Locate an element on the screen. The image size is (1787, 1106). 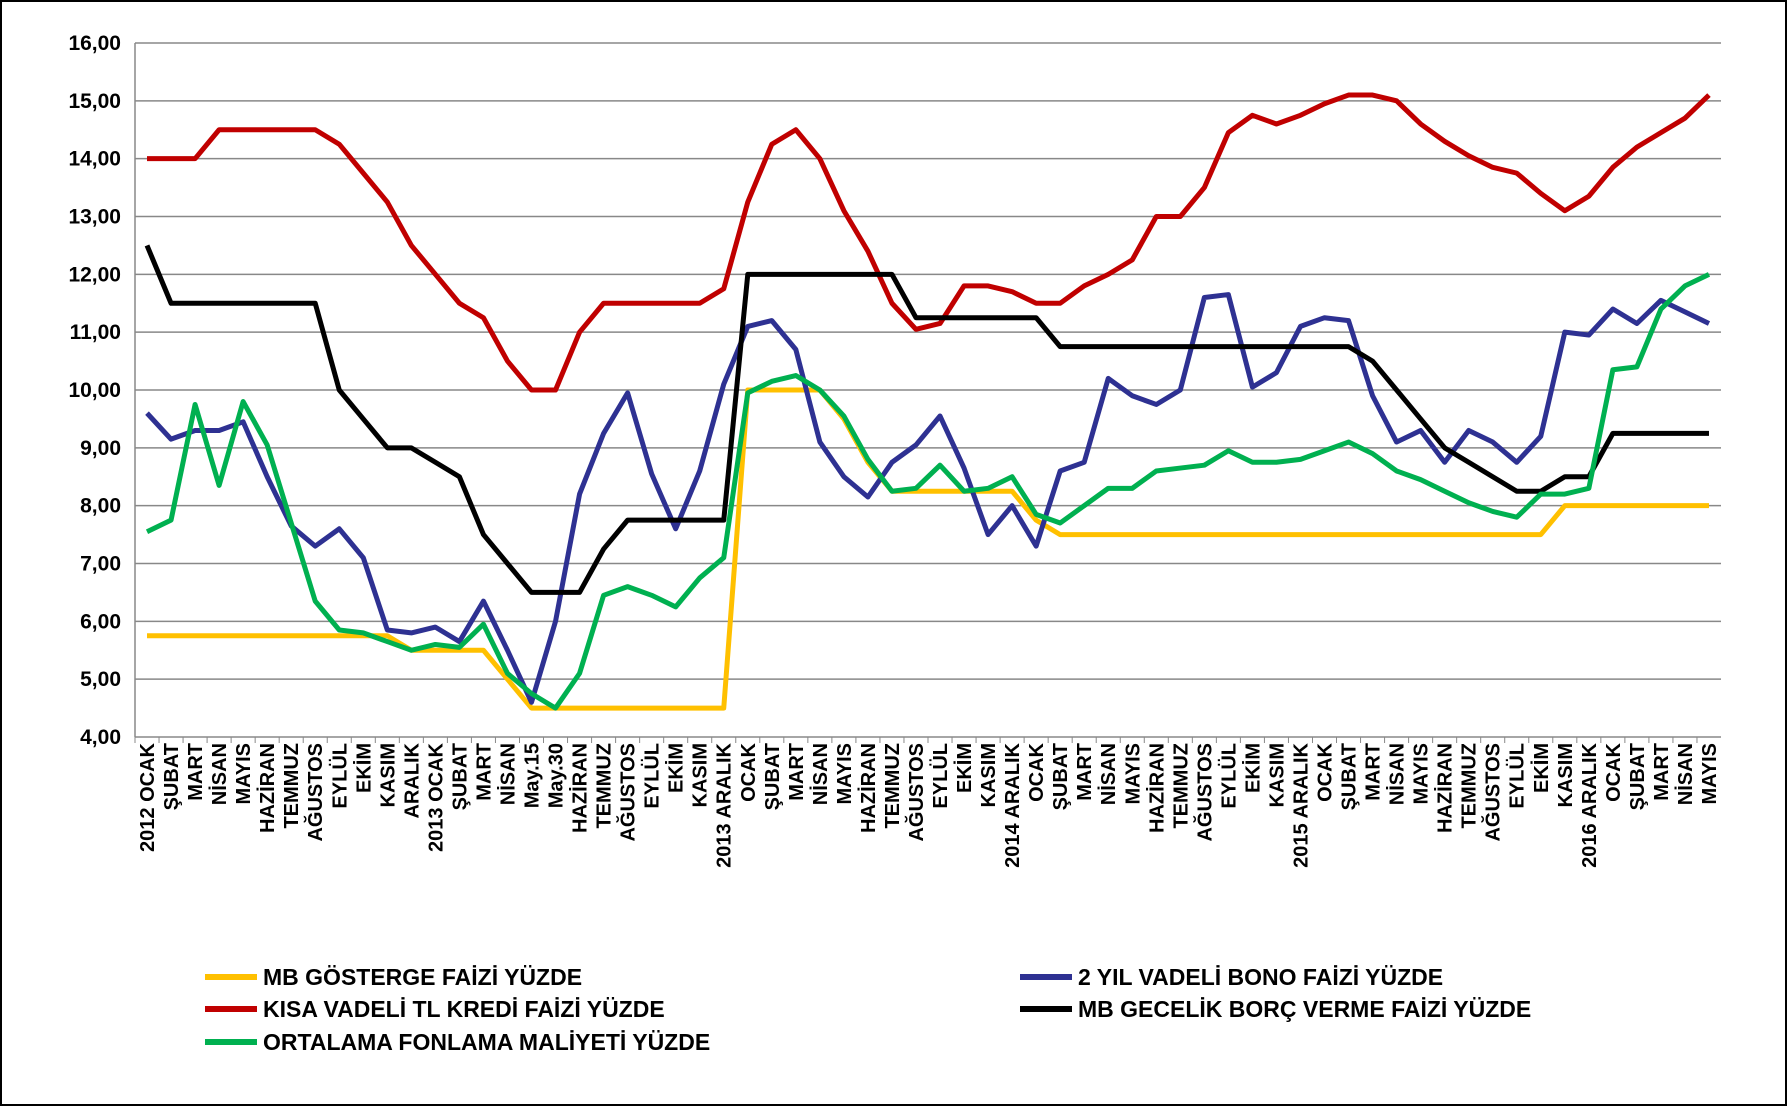
x-tick-label: 2013 ARALIK is located at coordinates (725, 804).